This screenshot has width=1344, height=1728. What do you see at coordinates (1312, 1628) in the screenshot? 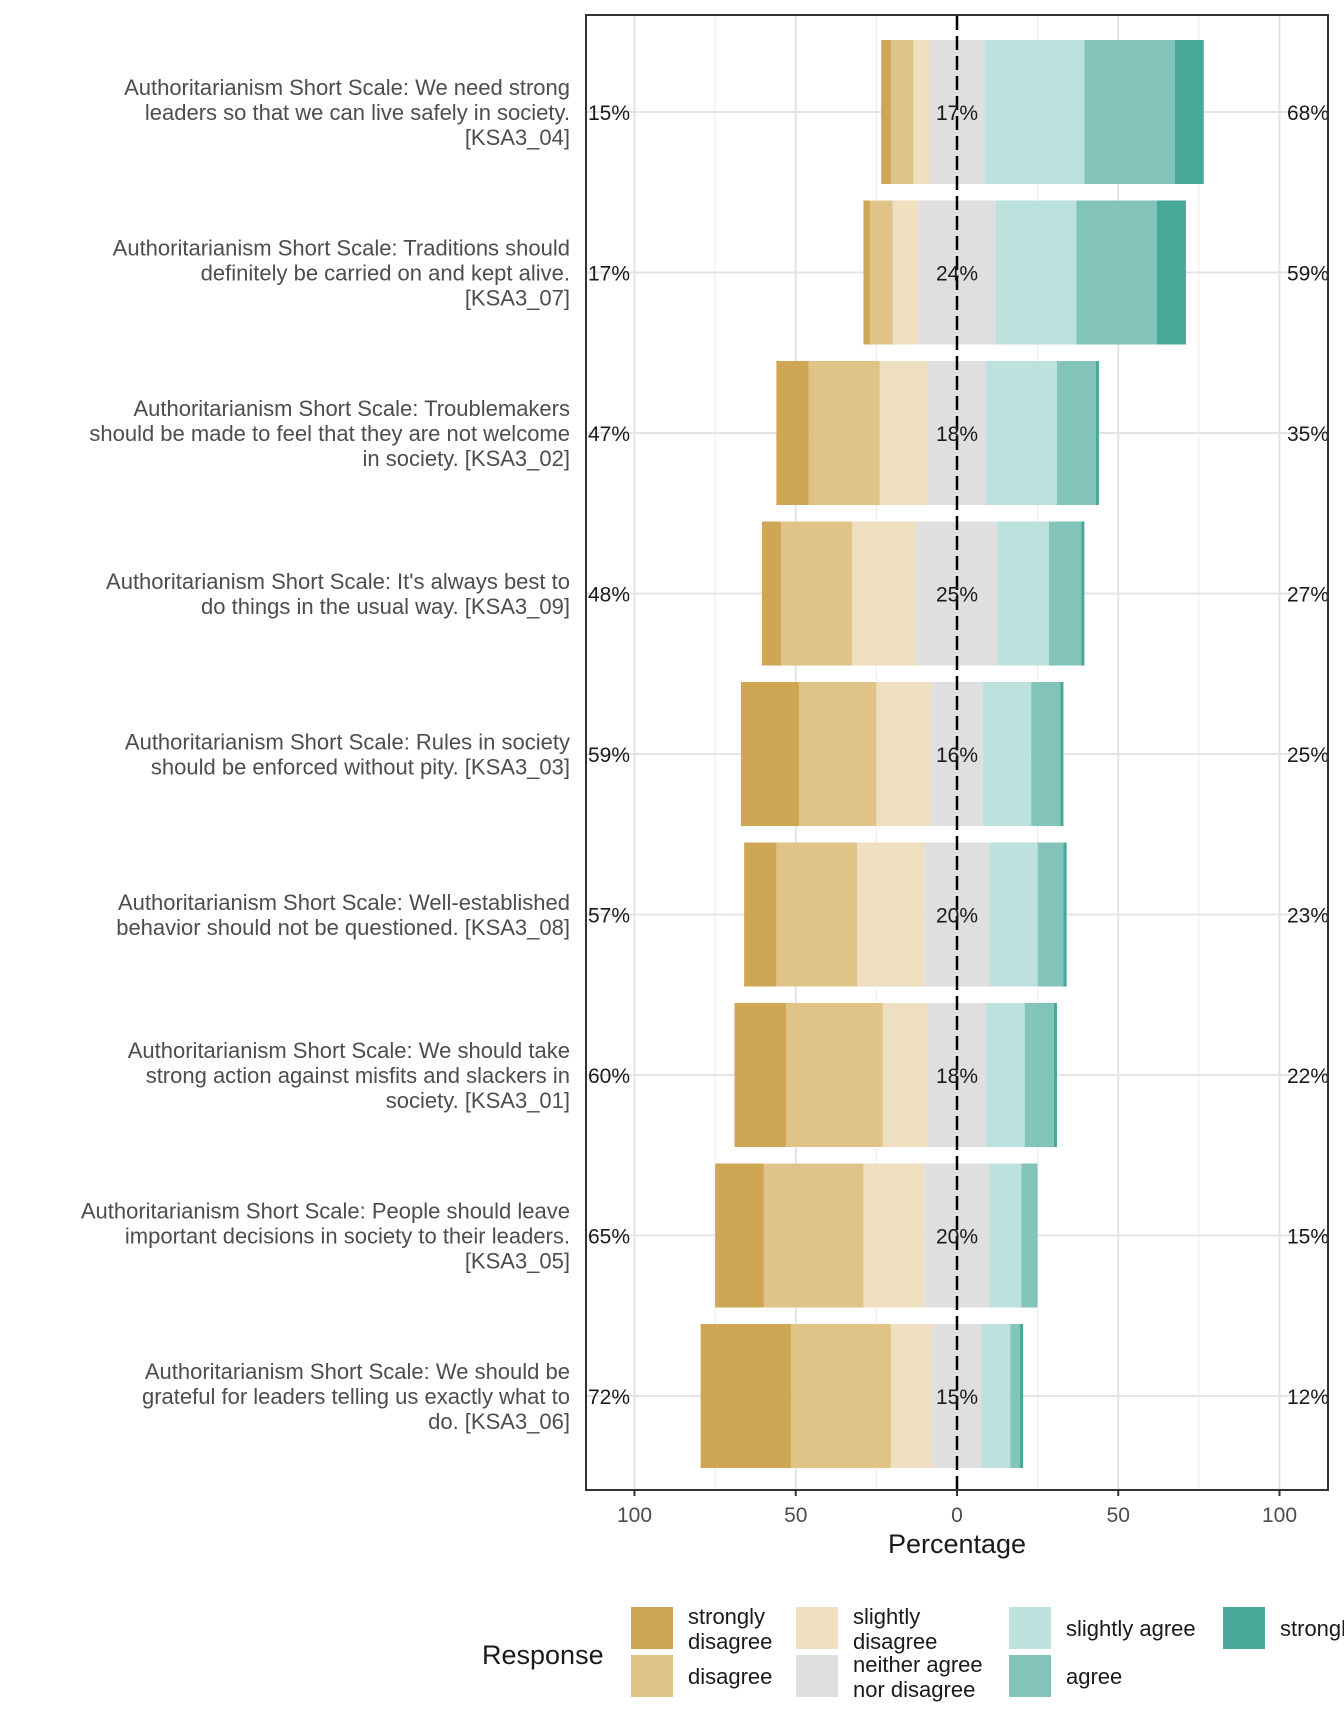
I see `legend-label: strongly agree` at bounding box center [1312, 1628].